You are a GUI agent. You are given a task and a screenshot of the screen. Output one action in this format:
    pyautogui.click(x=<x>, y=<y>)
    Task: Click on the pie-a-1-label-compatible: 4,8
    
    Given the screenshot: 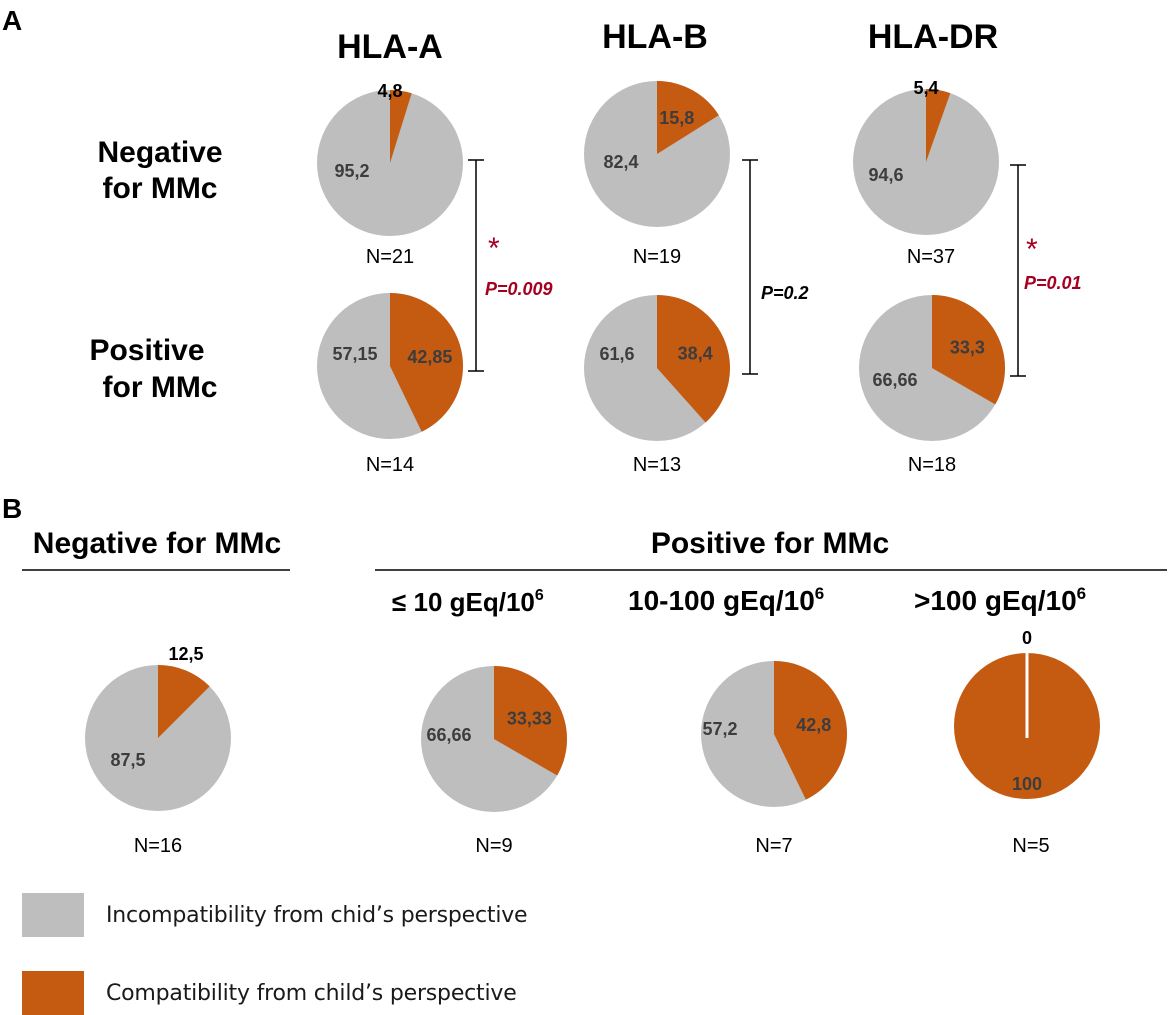 What is the action you would take?
    pyautogui.click(x=389, y=91)
    